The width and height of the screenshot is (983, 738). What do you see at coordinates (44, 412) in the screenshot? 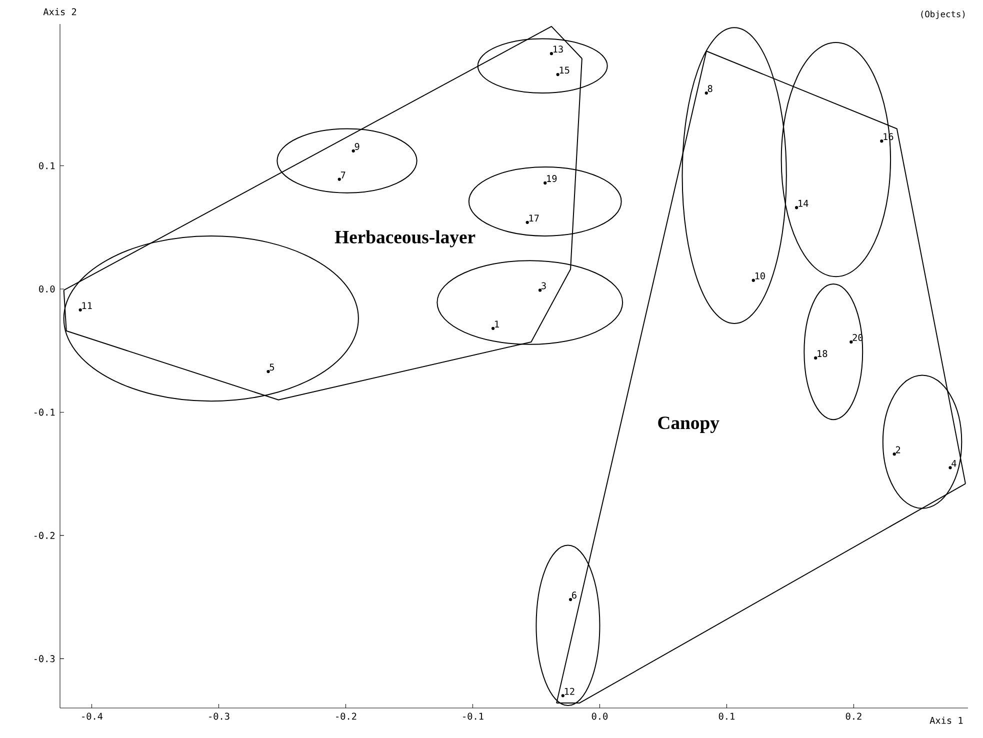
I see `y-tick-label: -0.1` at bounding box center [44, 412].